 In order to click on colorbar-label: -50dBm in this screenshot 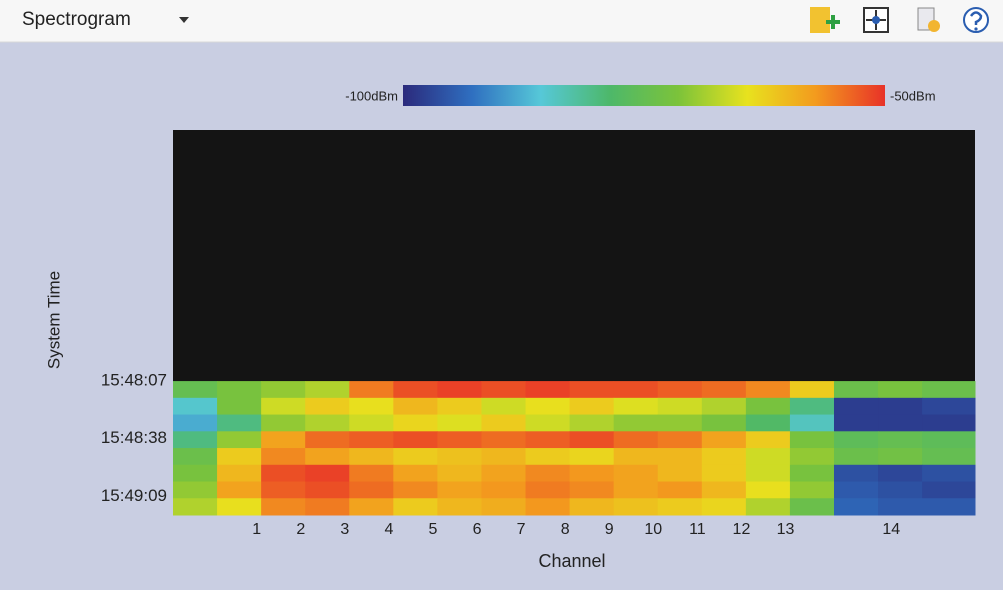, I will do `click(913, 95)`.